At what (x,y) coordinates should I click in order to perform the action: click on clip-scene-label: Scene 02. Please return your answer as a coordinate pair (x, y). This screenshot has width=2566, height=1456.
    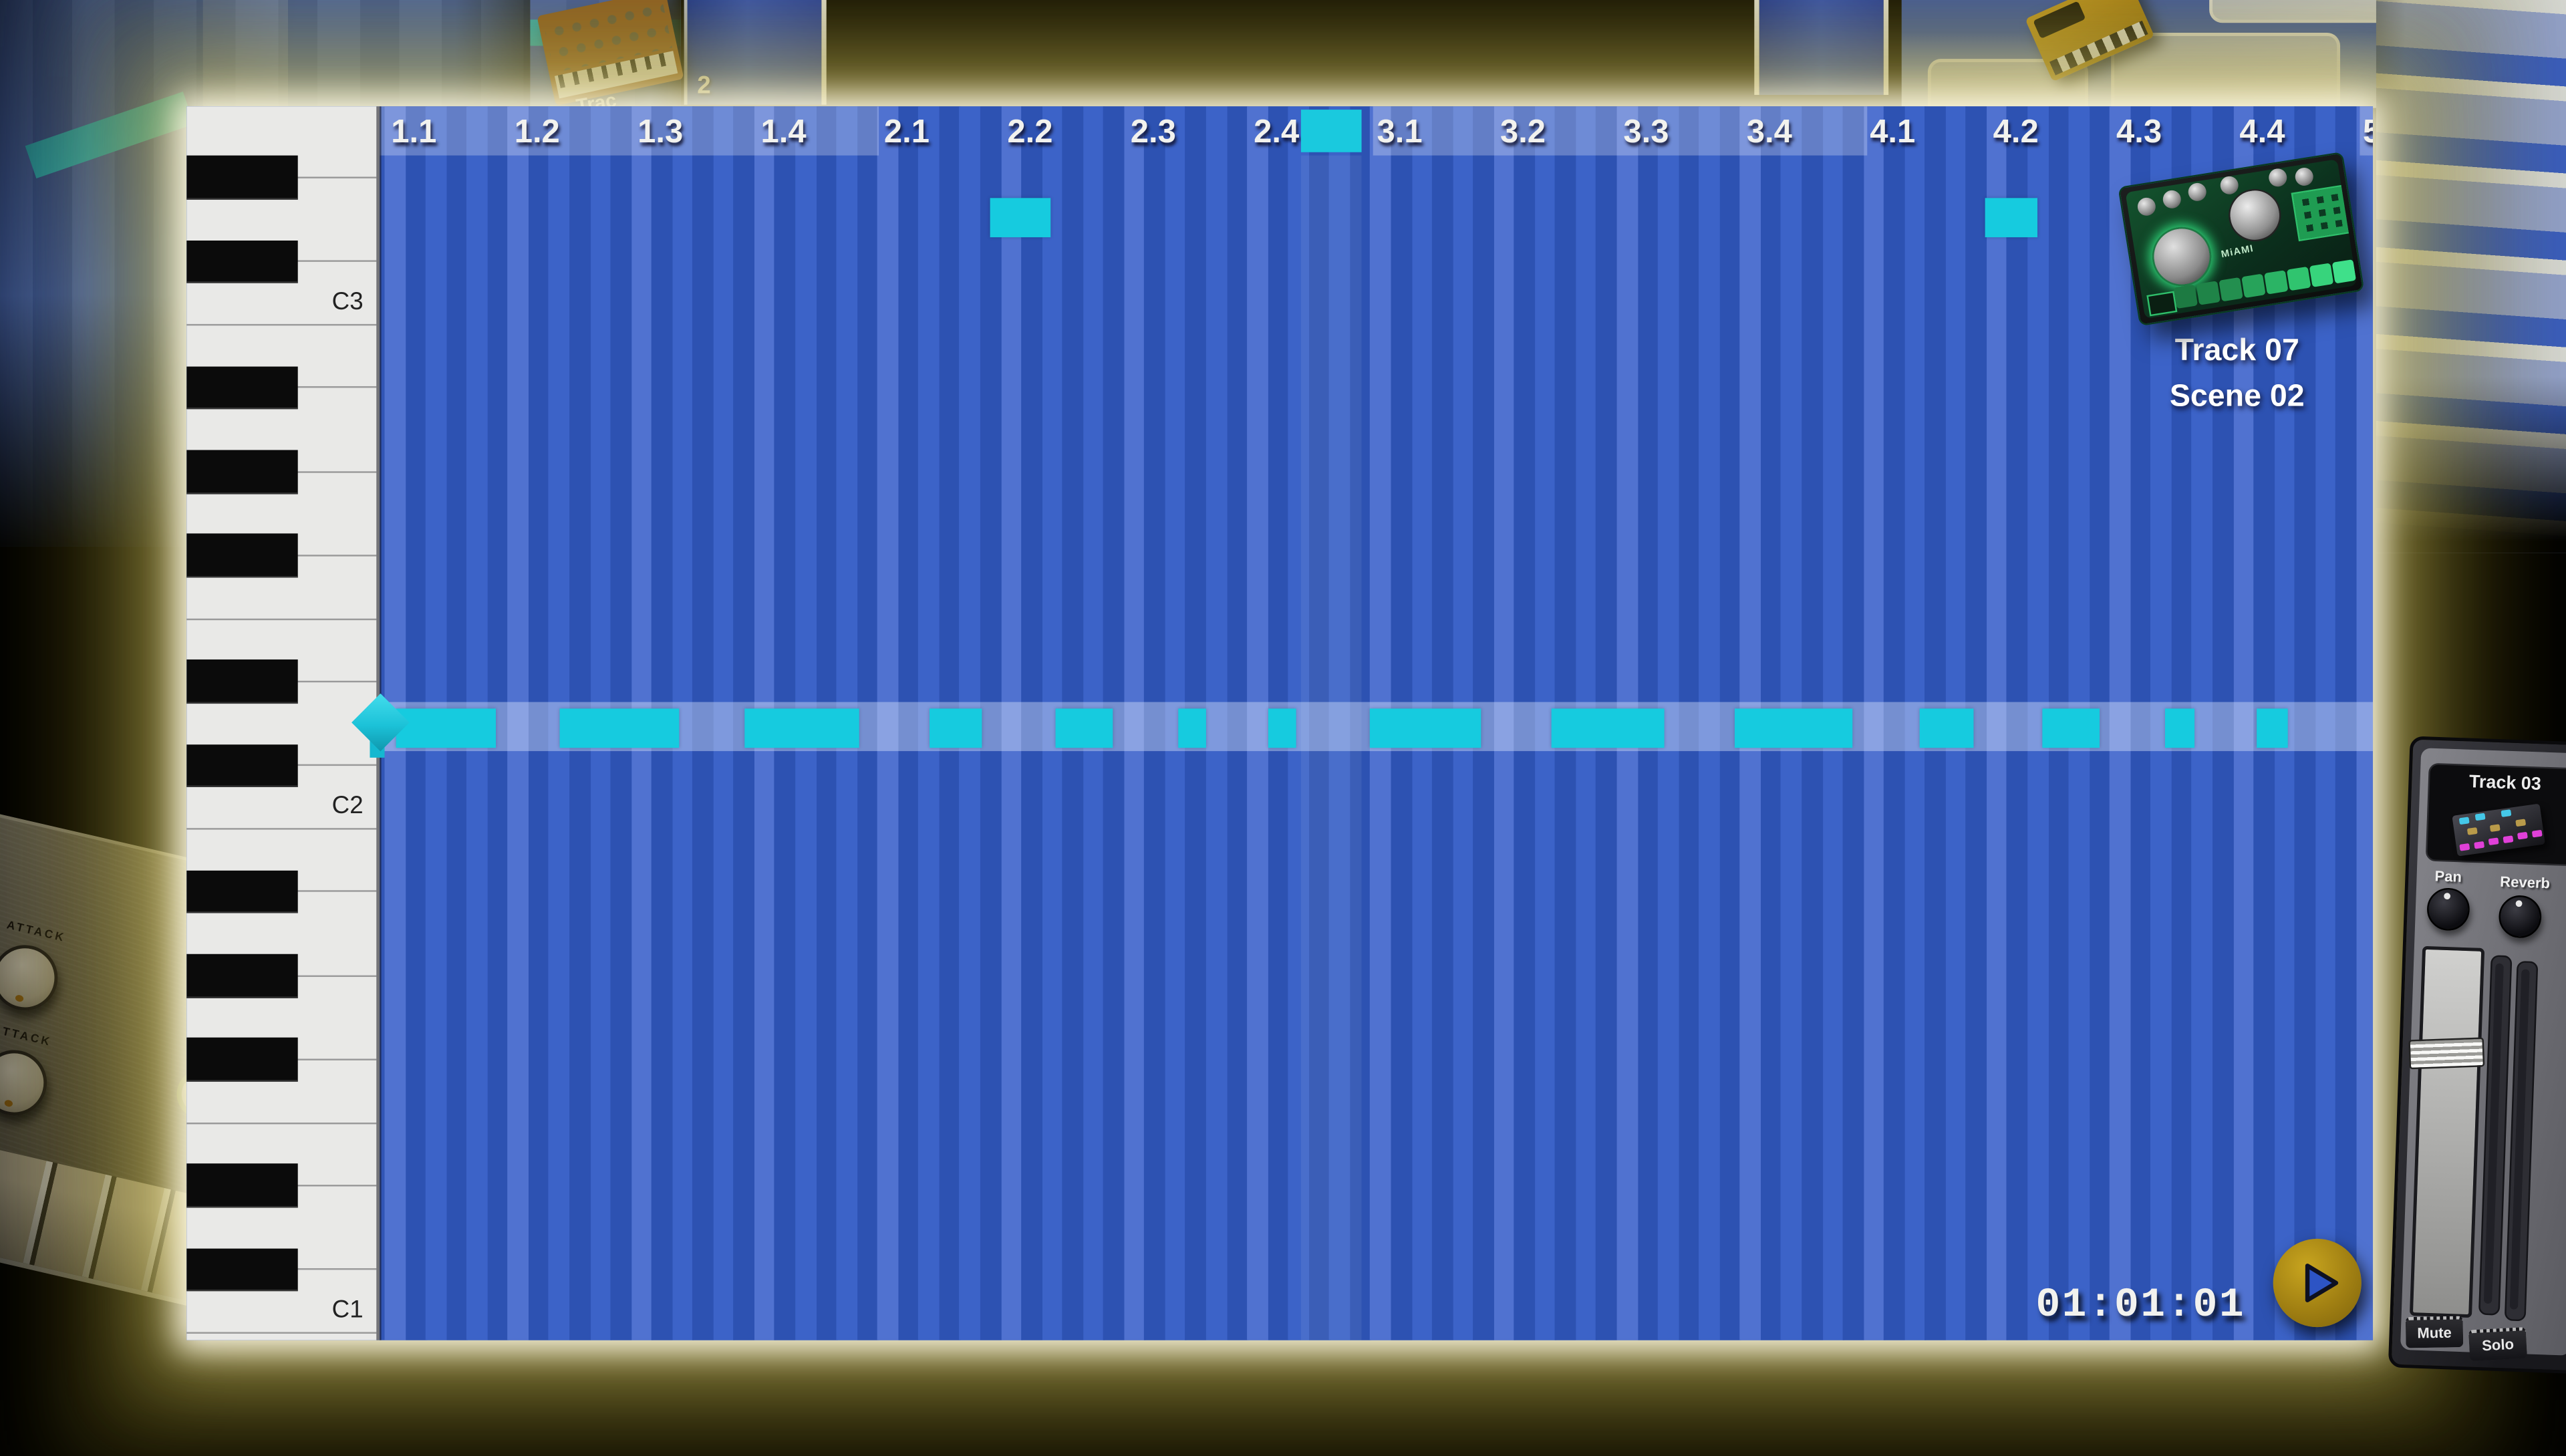
    Looking at the image, I should click on (2237, 397).